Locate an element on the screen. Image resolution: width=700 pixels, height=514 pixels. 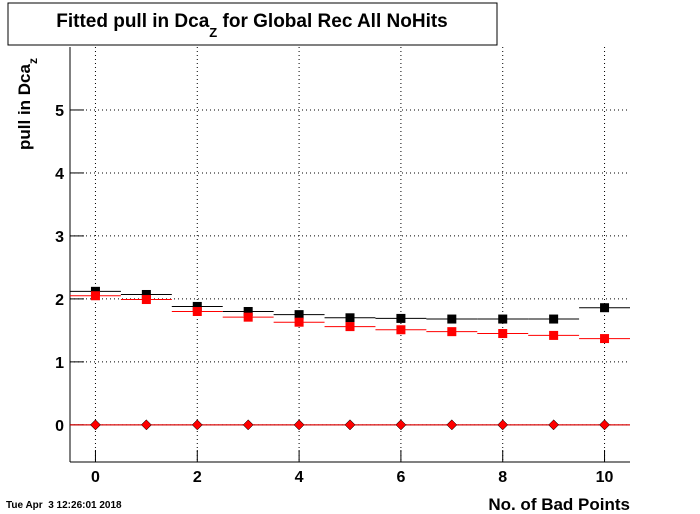
title-rest: for Global Rec All NoHits is located at coordinates (332, 21).